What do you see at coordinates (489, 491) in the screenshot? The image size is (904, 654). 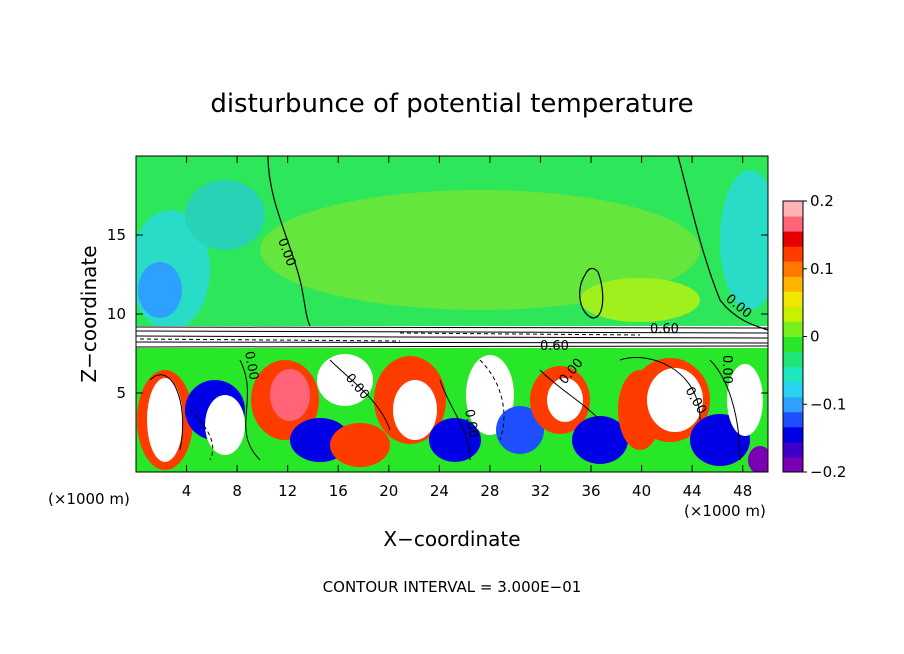 I see `x-tick-label: 28` at bounding box center [489, 491].